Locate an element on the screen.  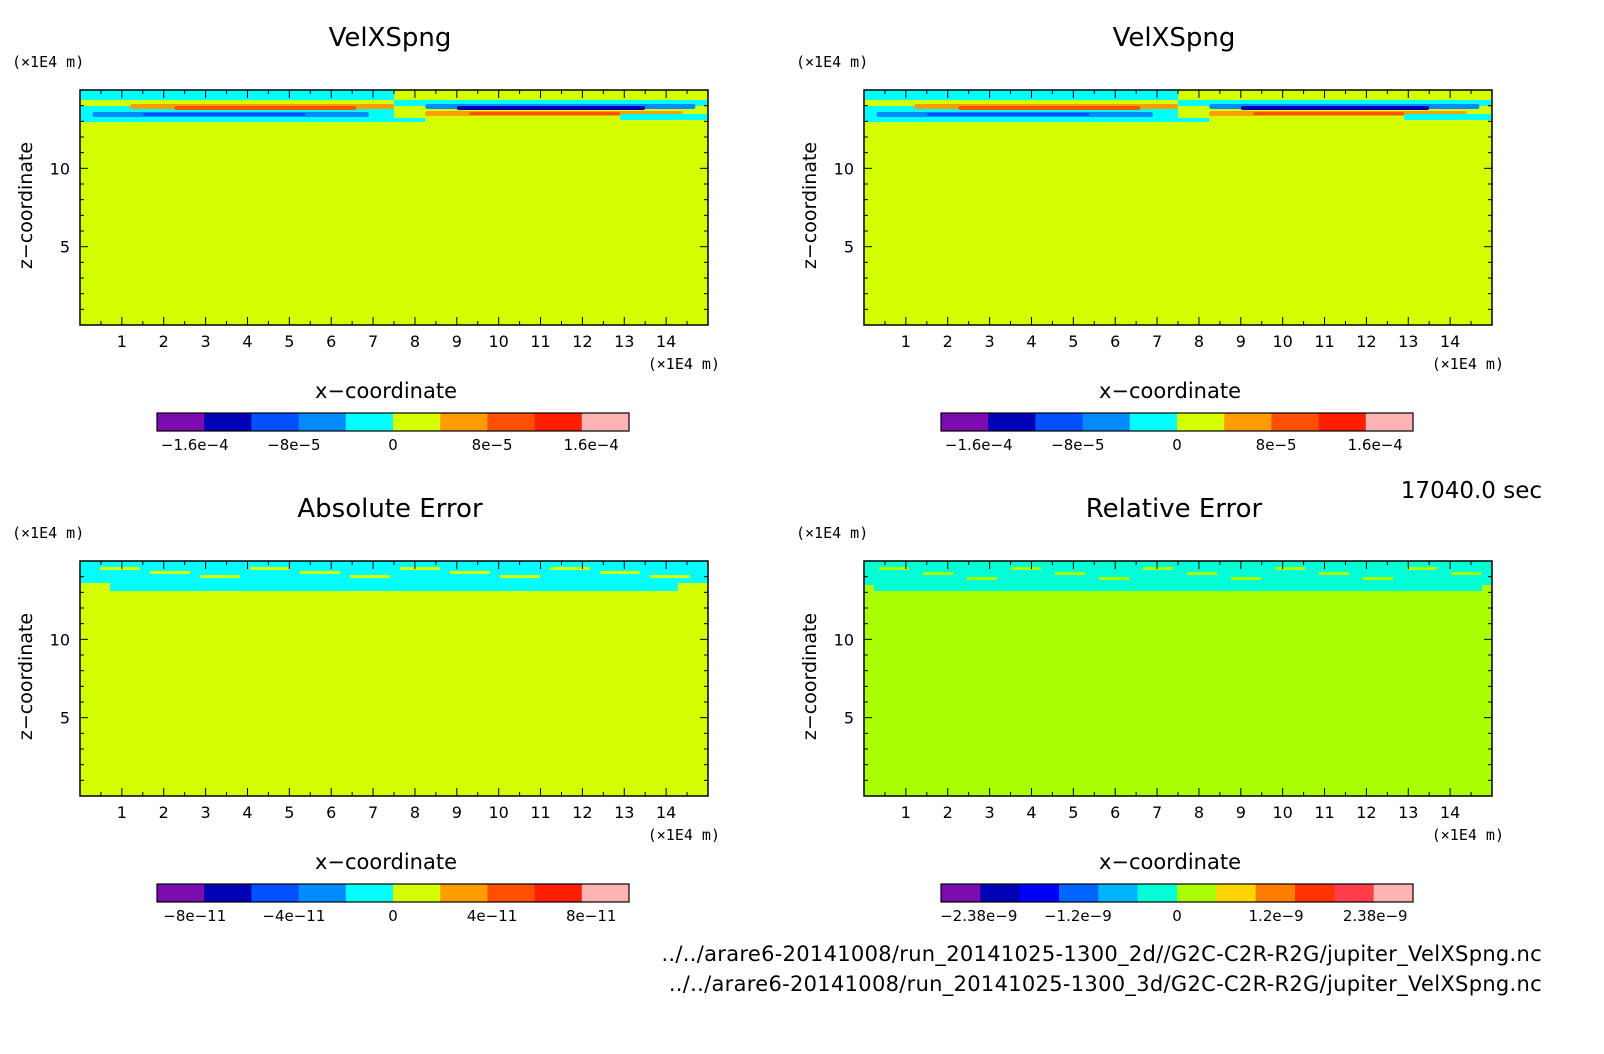
colorbar-tick-label: −1.6e−4 is located at coordinates (195, 445).